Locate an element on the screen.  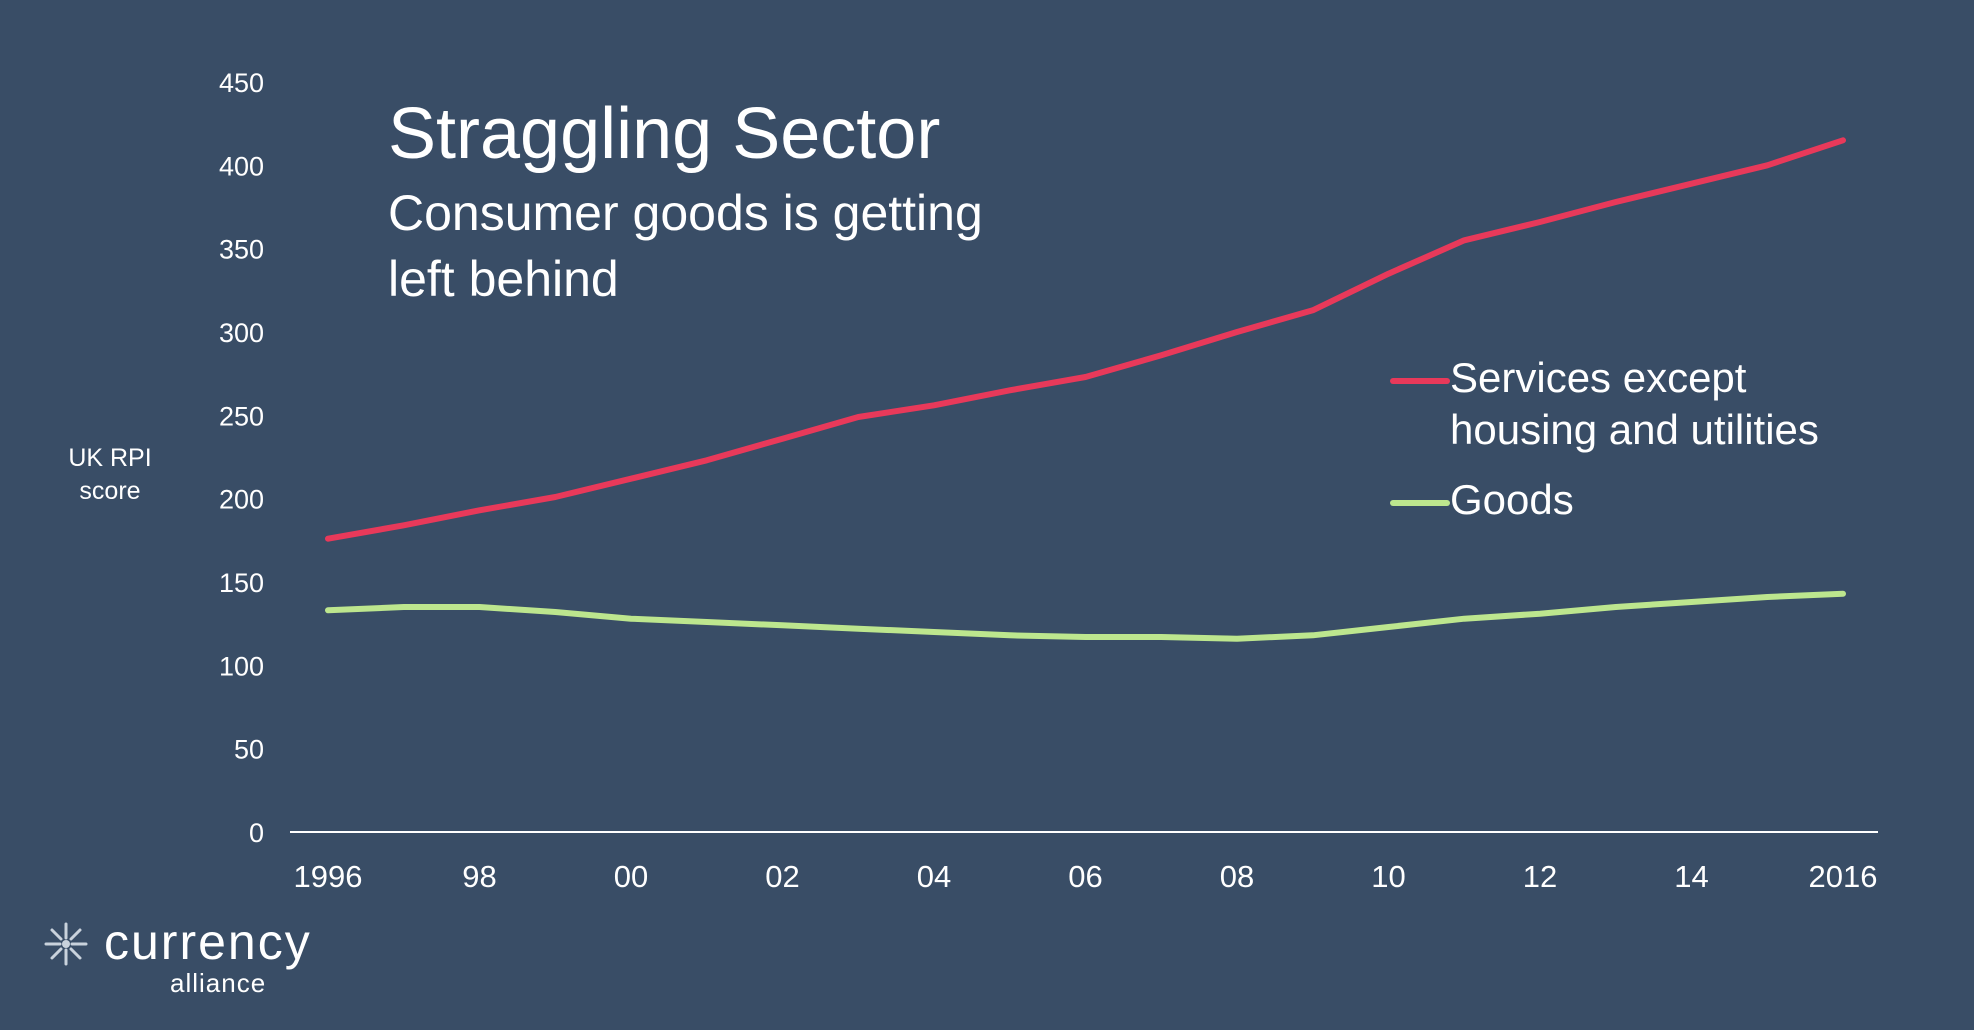
x-tick-label: 1996 is located at coordinates (328, 876).